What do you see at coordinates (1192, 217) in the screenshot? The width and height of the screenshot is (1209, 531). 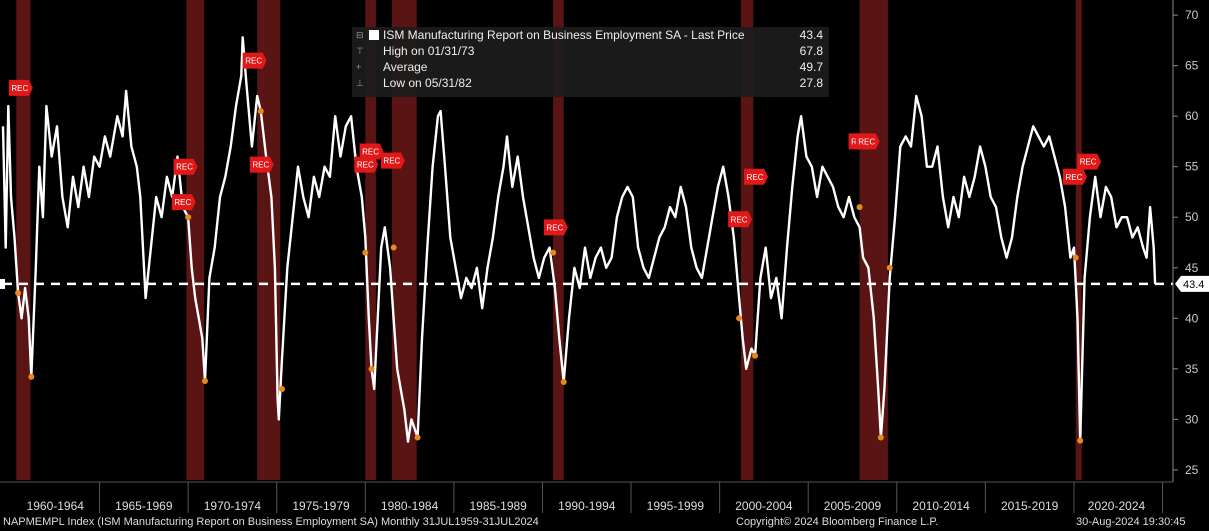 I see `y-tick-label: 50` at bounding box center [1192, 217].